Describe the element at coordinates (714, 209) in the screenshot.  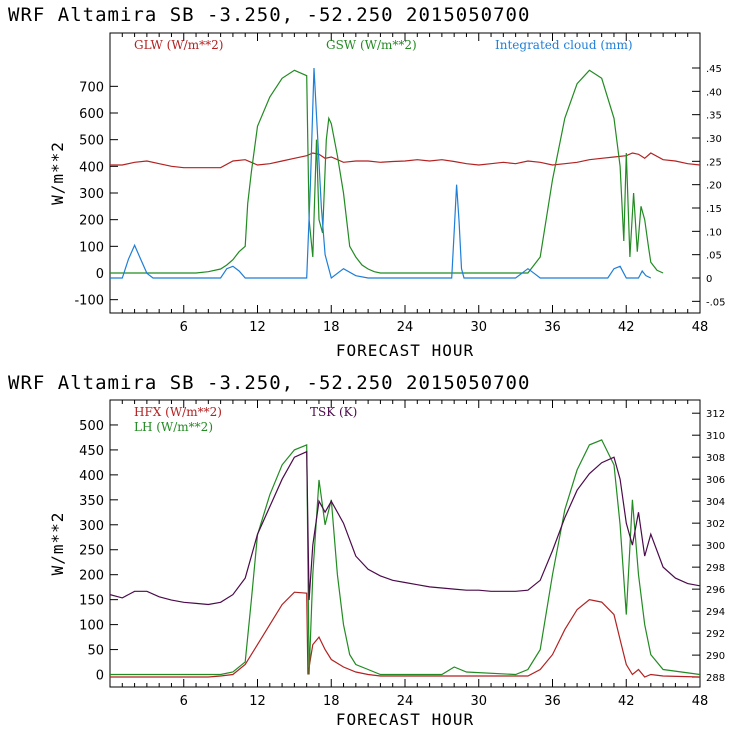
I see `y2-tick-label: .15` at that location.